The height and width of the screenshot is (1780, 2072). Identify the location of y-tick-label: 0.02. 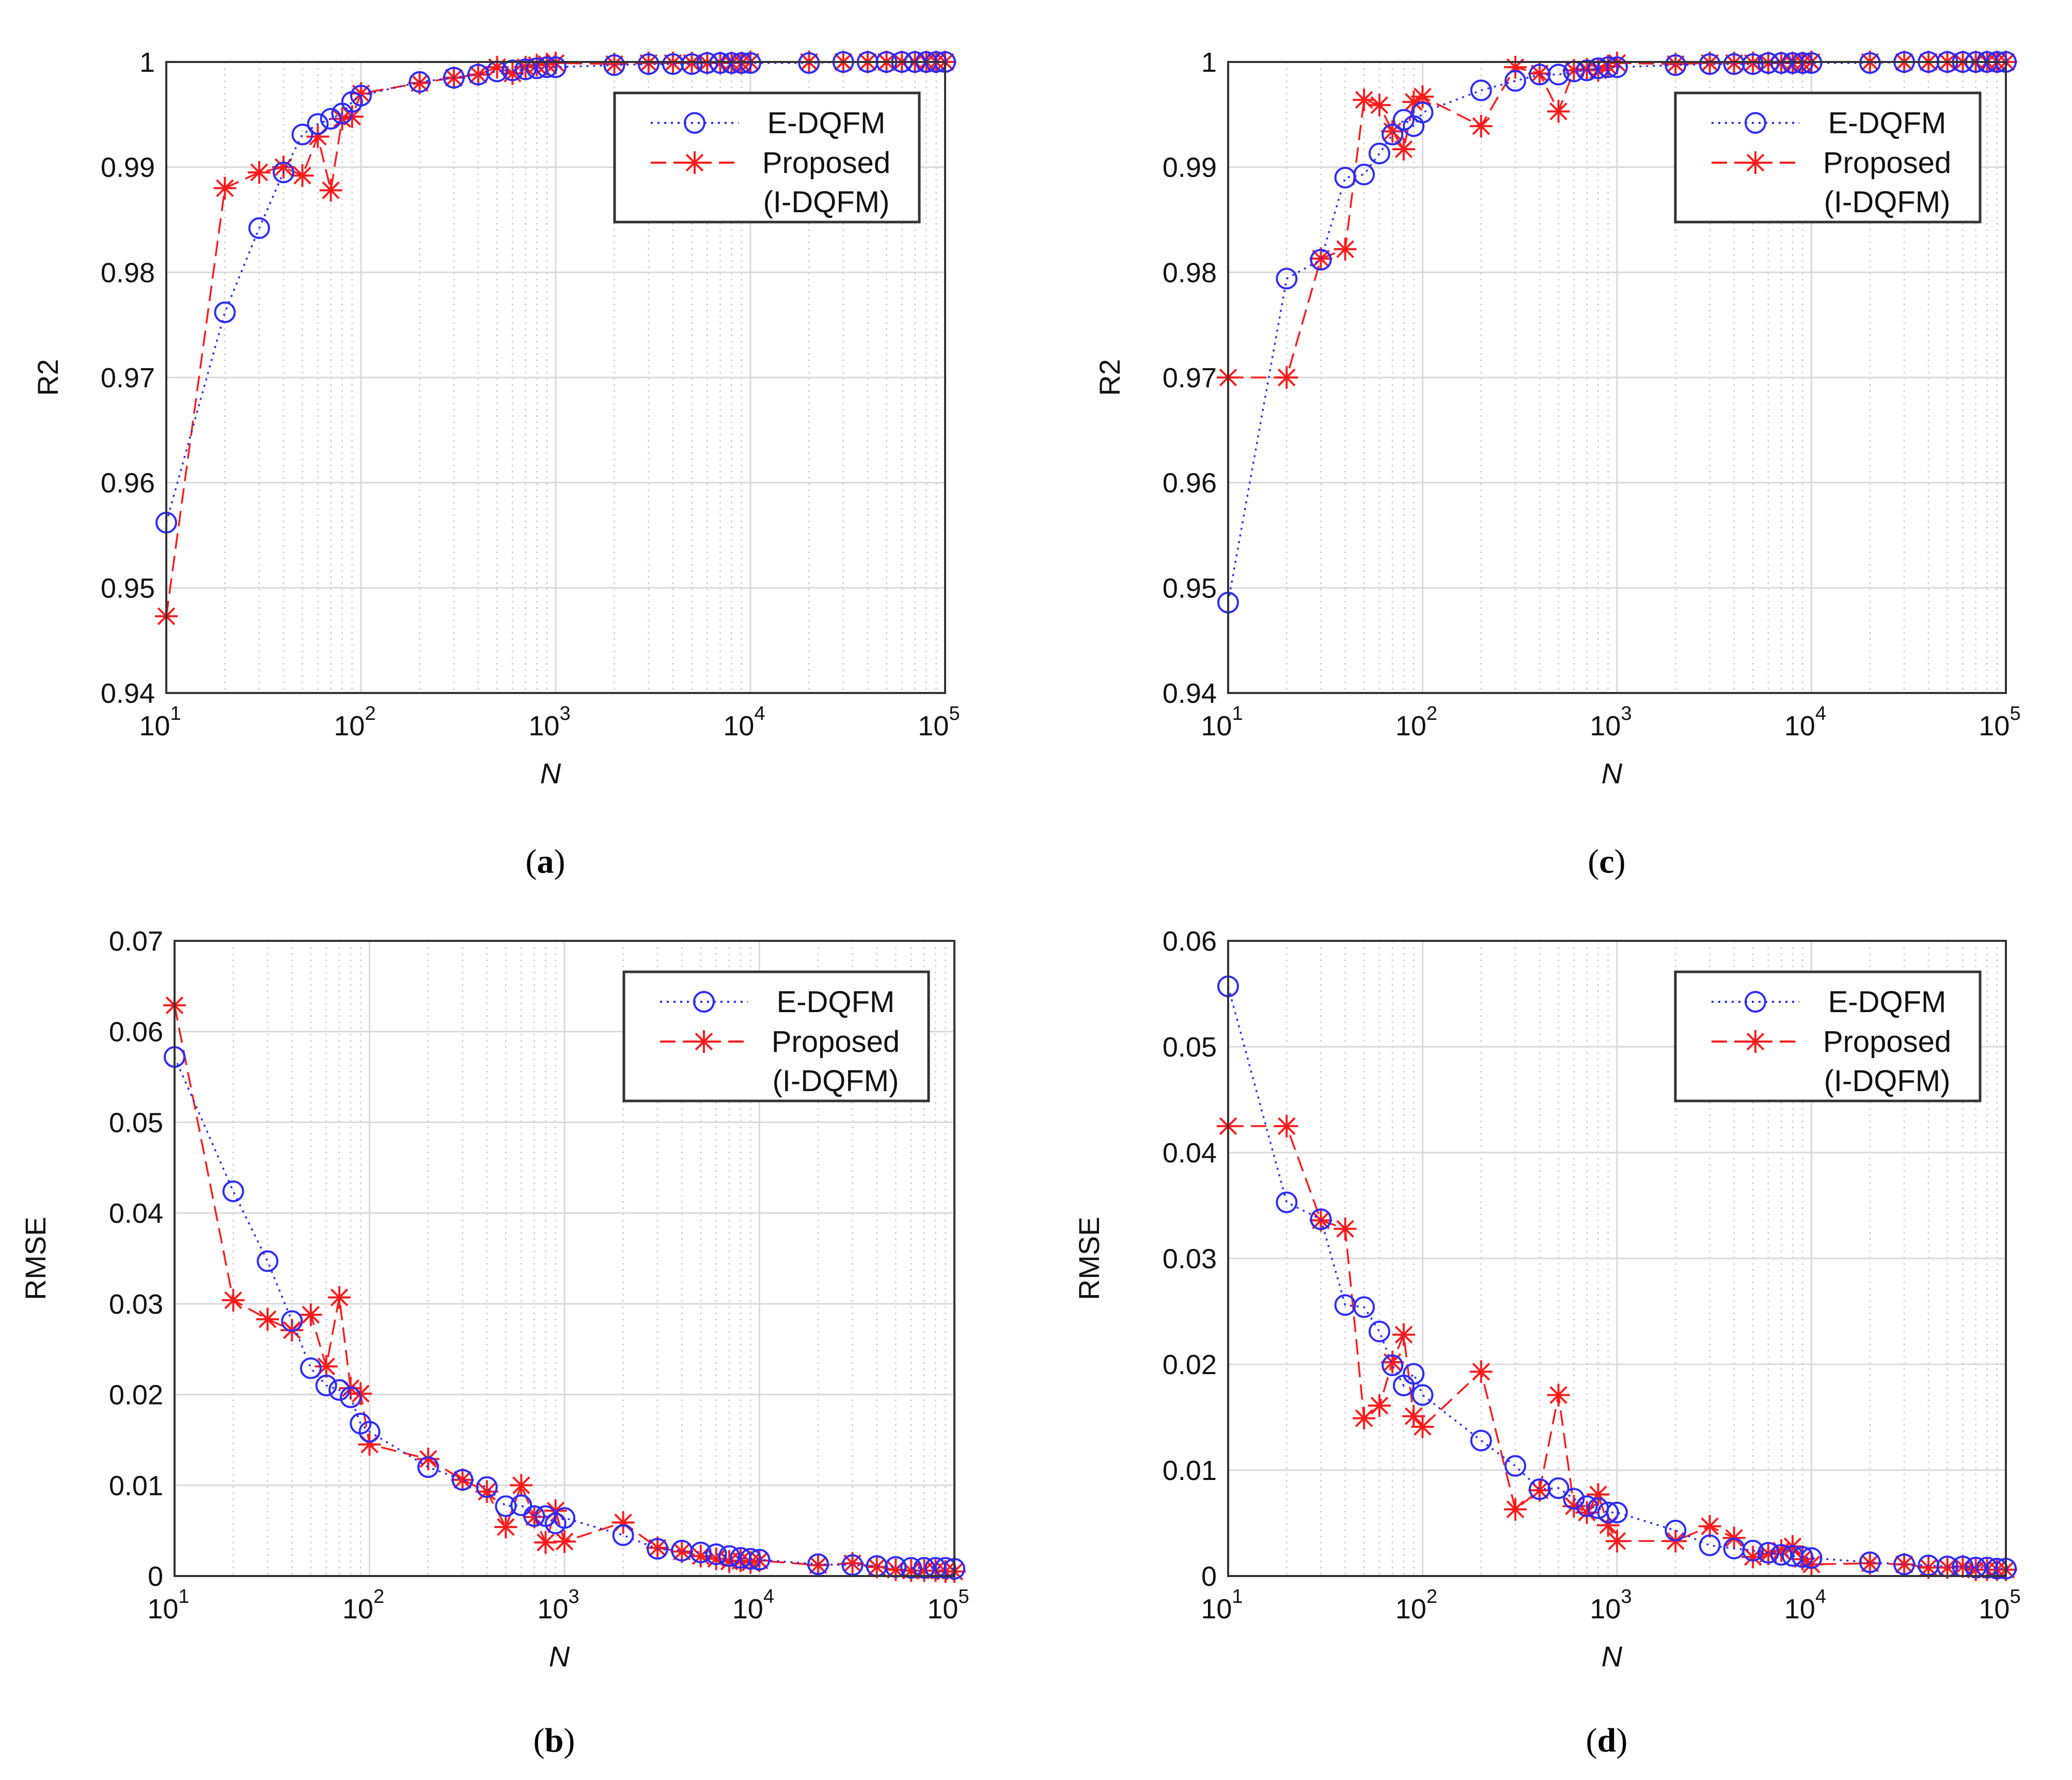
(136, 1396).